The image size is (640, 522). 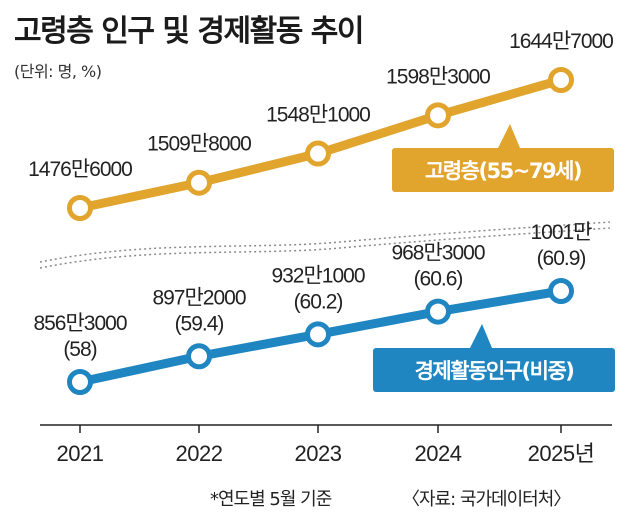 I want to click on data-label: 1548만1000, so click(x=318, y=115).